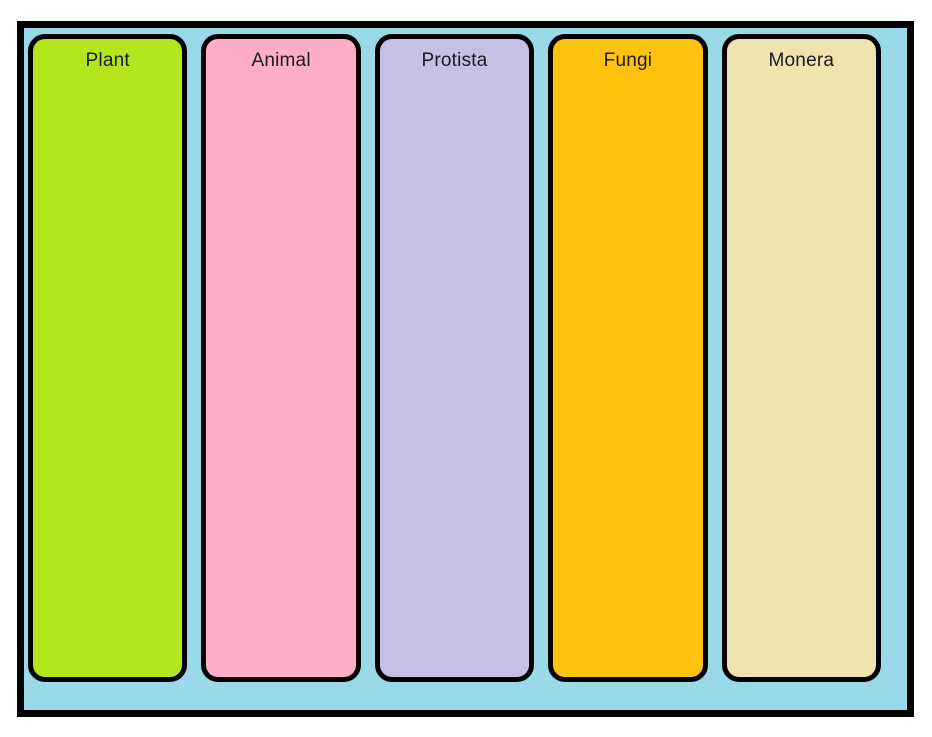 The height and width of the screenshot is (737, 932). Describe the element at coordinates (281, 60) in the screenshot. I see `column-animal-label: Animal` at that location.